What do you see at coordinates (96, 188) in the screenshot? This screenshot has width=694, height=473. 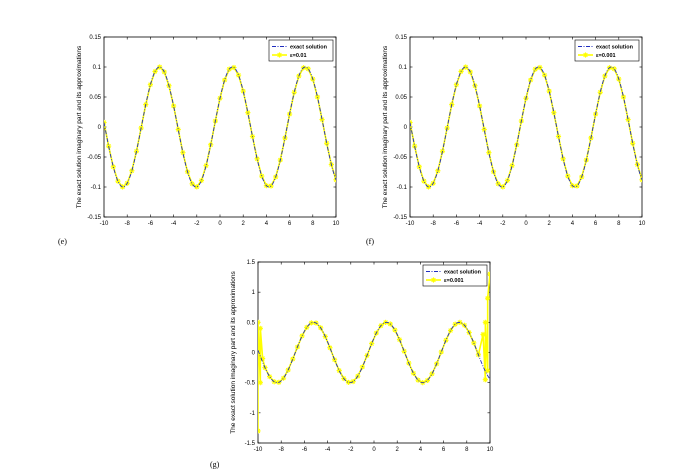 I see `y-tick-label: -0.1` at bounding box center [96, 188].